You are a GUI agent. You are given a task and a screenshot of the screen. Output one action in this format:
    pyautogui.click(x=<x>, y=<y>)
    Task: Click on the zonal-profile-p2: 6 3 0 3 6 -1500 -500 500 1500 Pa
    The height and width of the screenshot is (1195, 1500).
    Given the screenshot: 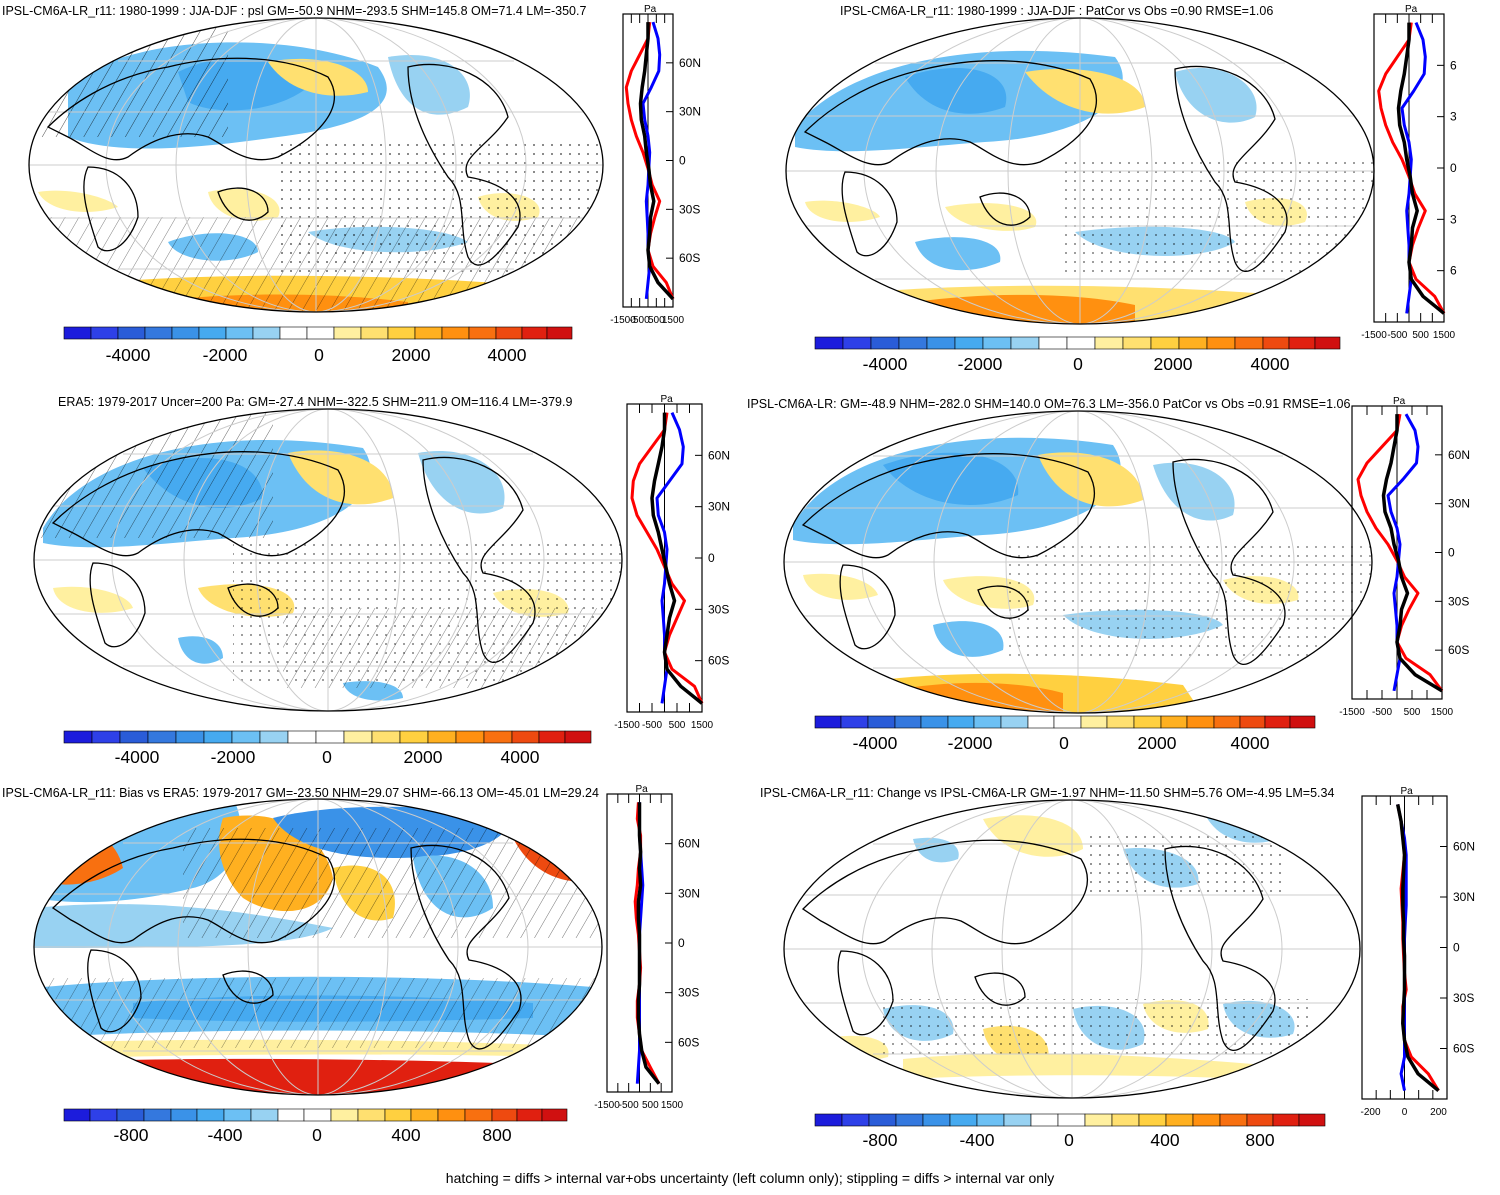 What is the action you would take?
    pyautogui.click(x=1409, y=172)
    